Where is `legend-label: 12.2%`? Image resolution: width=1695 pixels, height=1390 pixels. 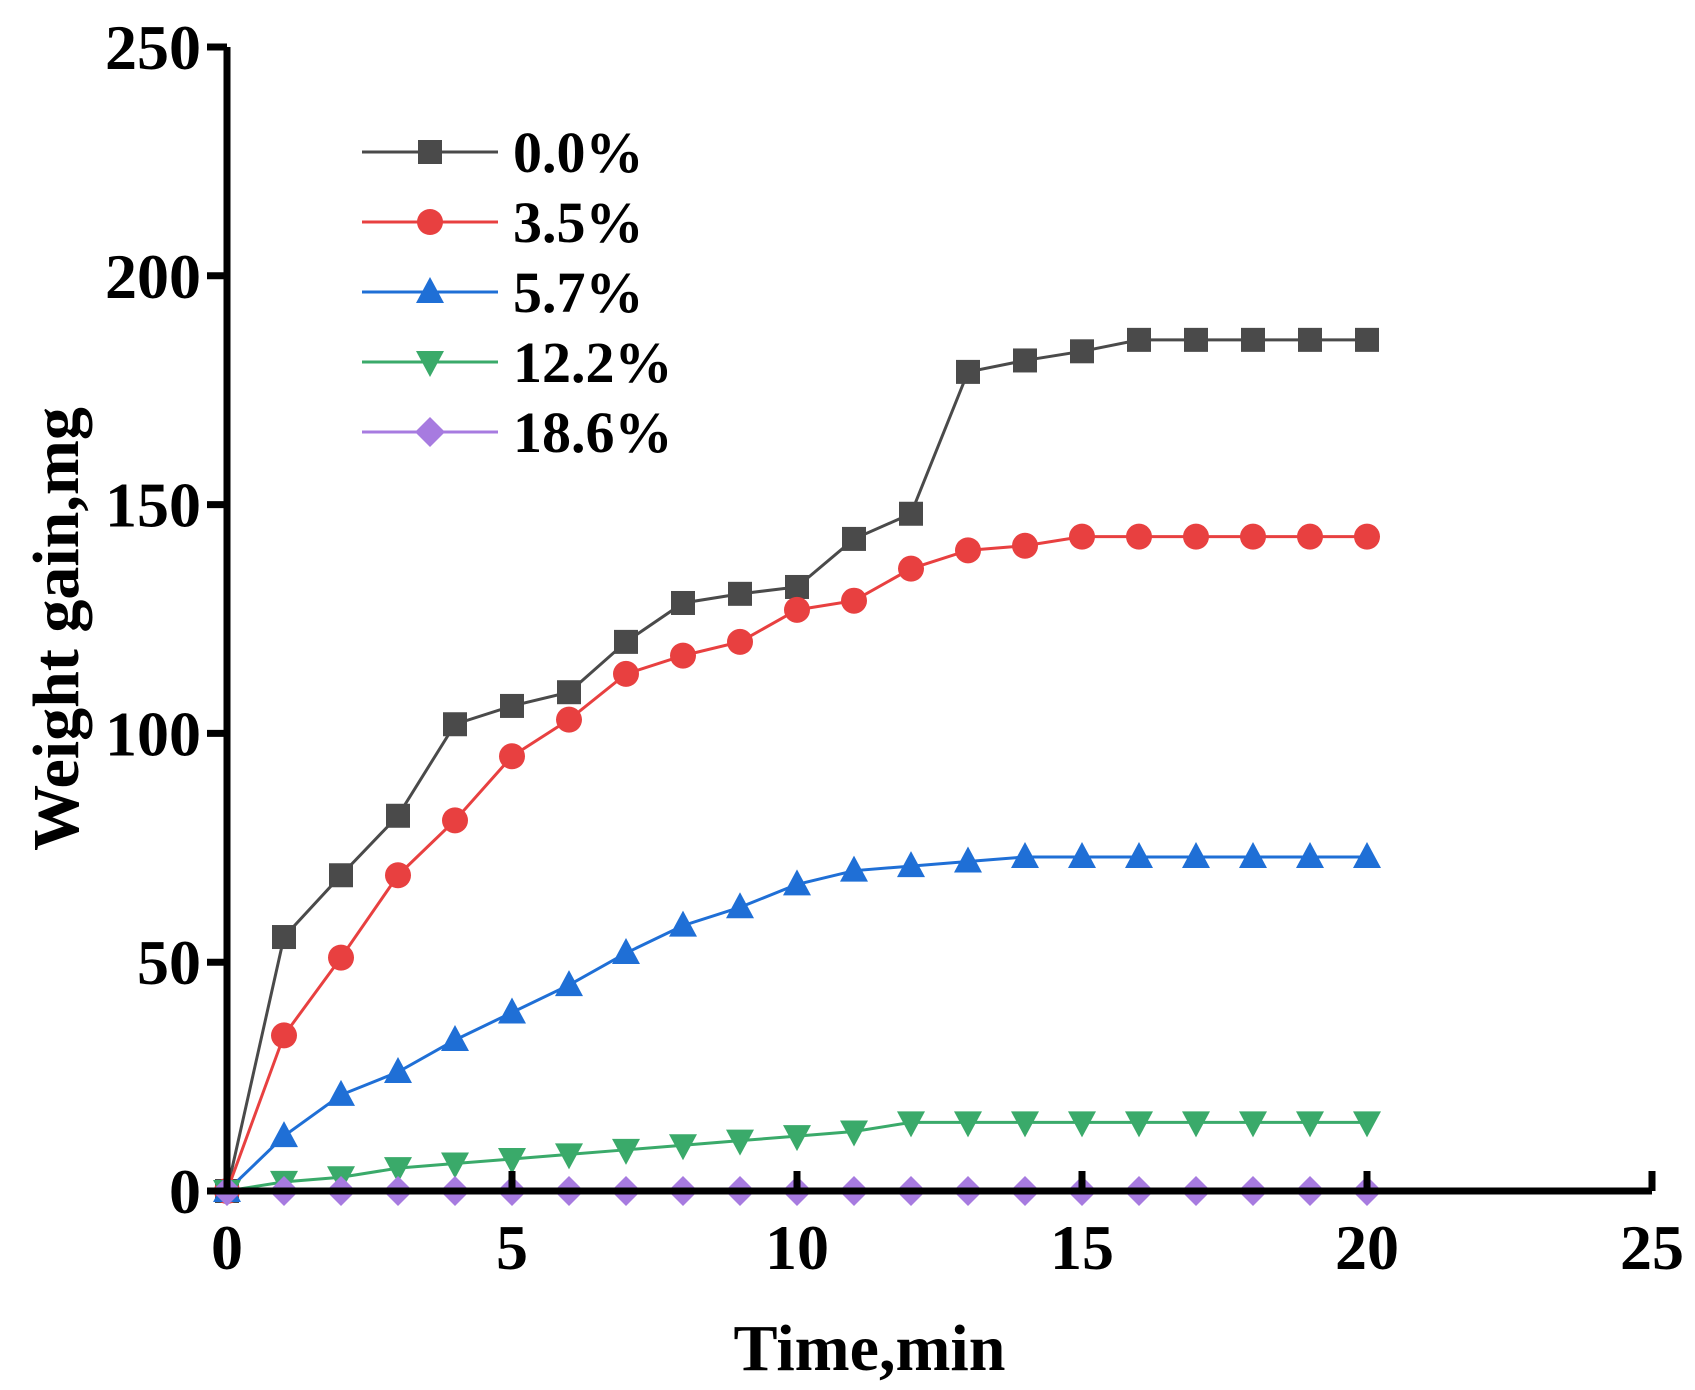
legend-label: 12.2% is located at coordinates (593, 362).